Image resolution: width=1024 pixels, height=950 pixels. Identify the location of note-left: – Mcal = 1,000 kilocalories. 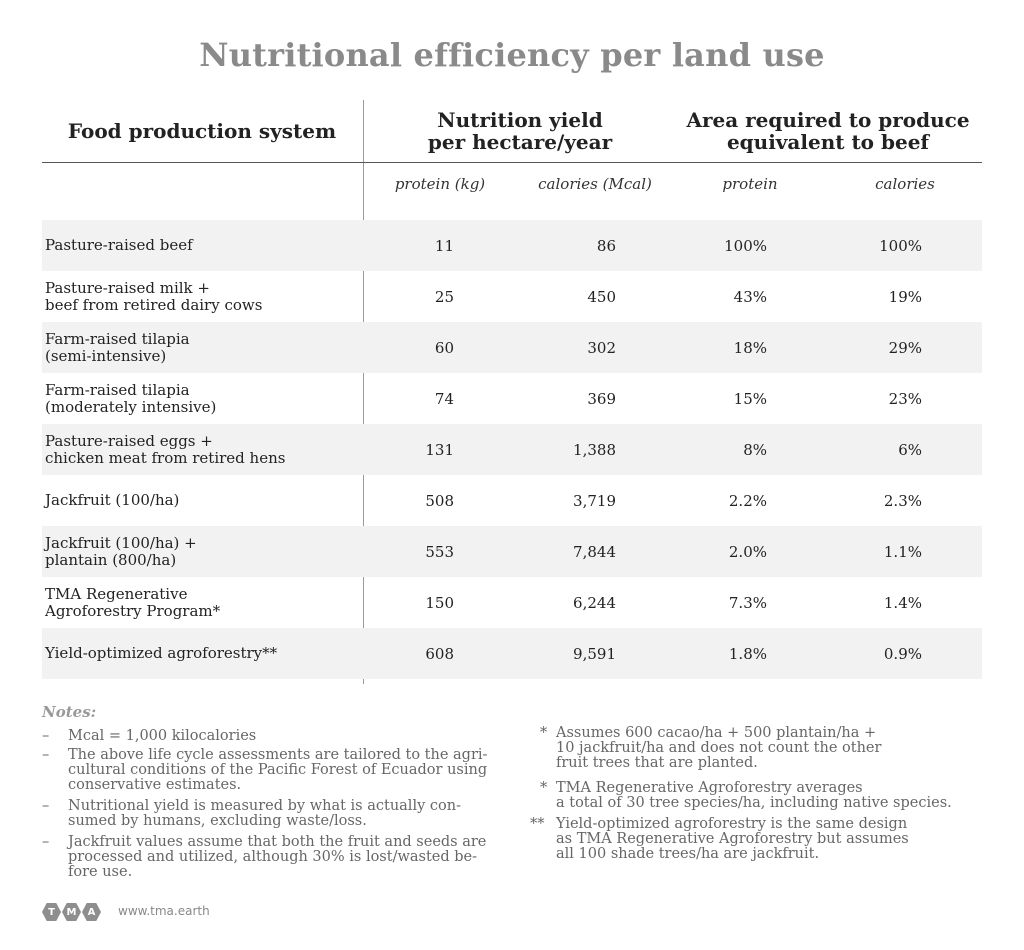
(282, 751).